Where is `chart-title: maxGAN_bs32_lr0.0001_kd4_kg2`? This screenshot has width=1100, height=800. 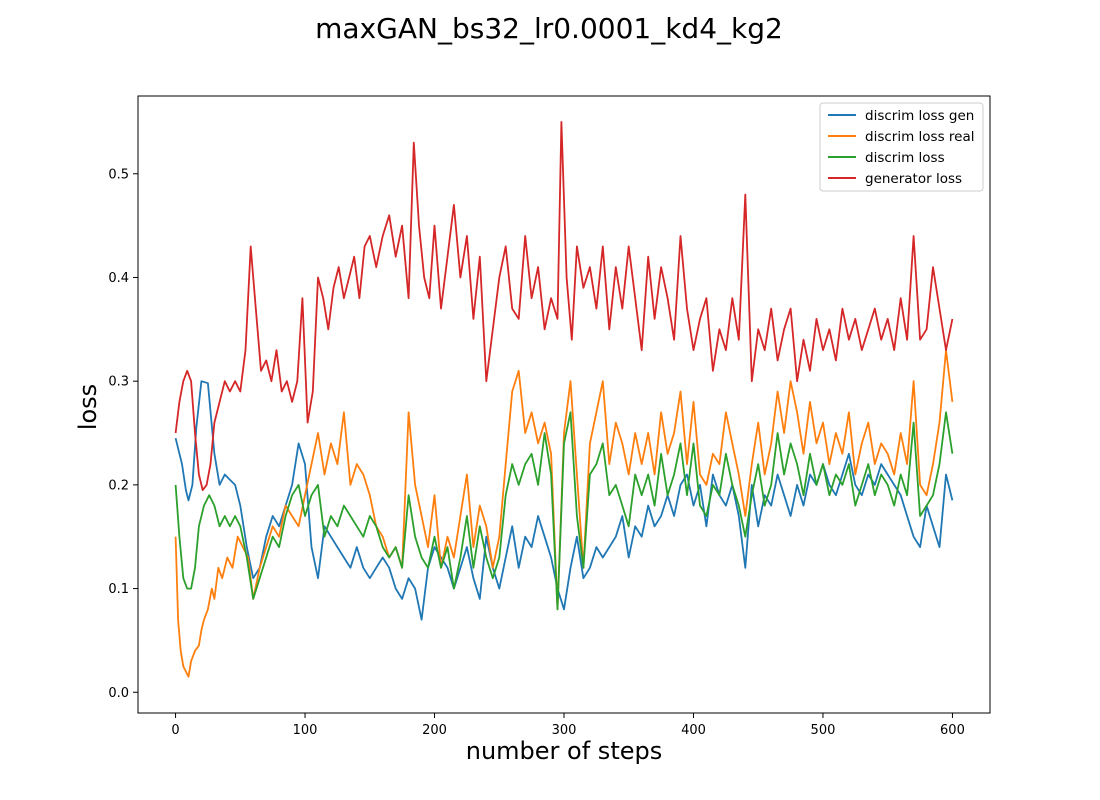 chart-title: maxGAN_bs32_lr0.0001_kd4_kg2 is located at coordinates (549, 28).